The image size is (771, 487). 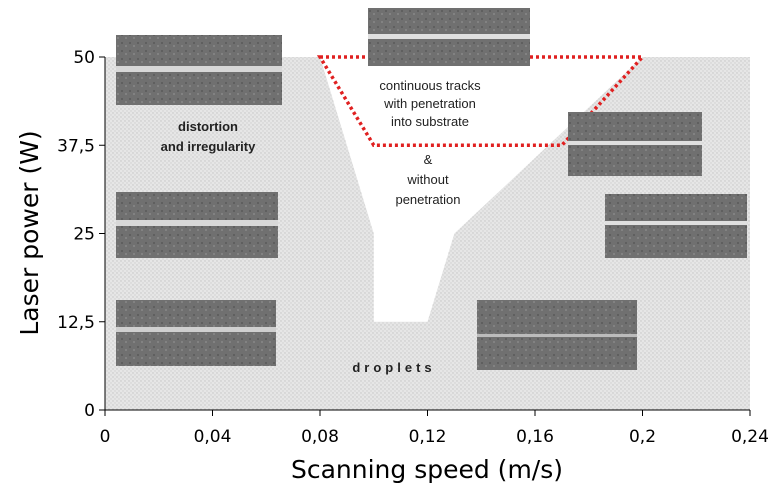 What do you see at coordinates (29, 232) in the screenshot?
I see `y-axis-title: Laser power (W)` at bounding box center [29, 232].